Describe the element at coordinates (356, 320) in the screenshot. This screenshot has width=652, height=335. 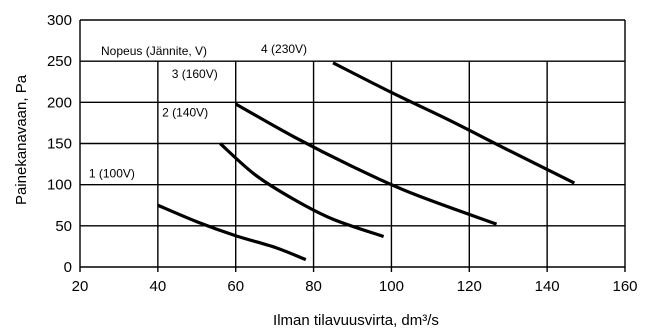
I see `x-axis-title: Ilman tilavuusvirta, dm³/s` at that location.